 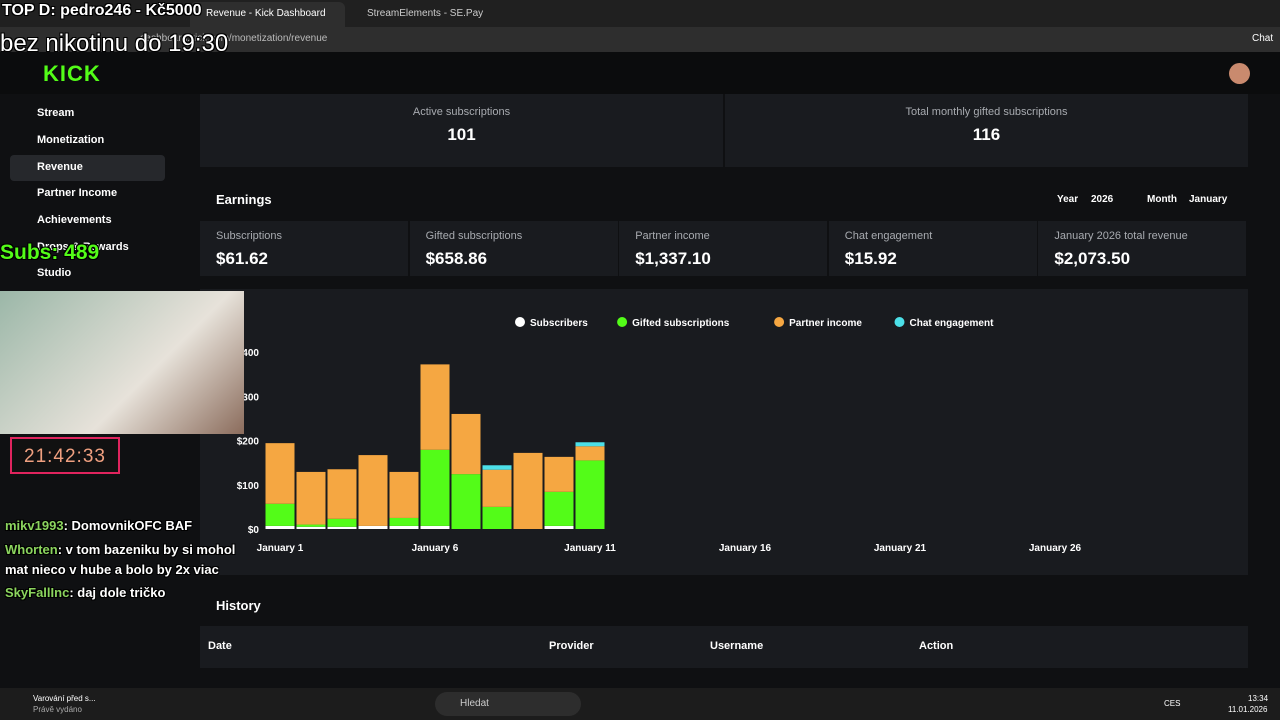 I want to click on chat-text: : daj dole tričko, so click(x=117, y=592).